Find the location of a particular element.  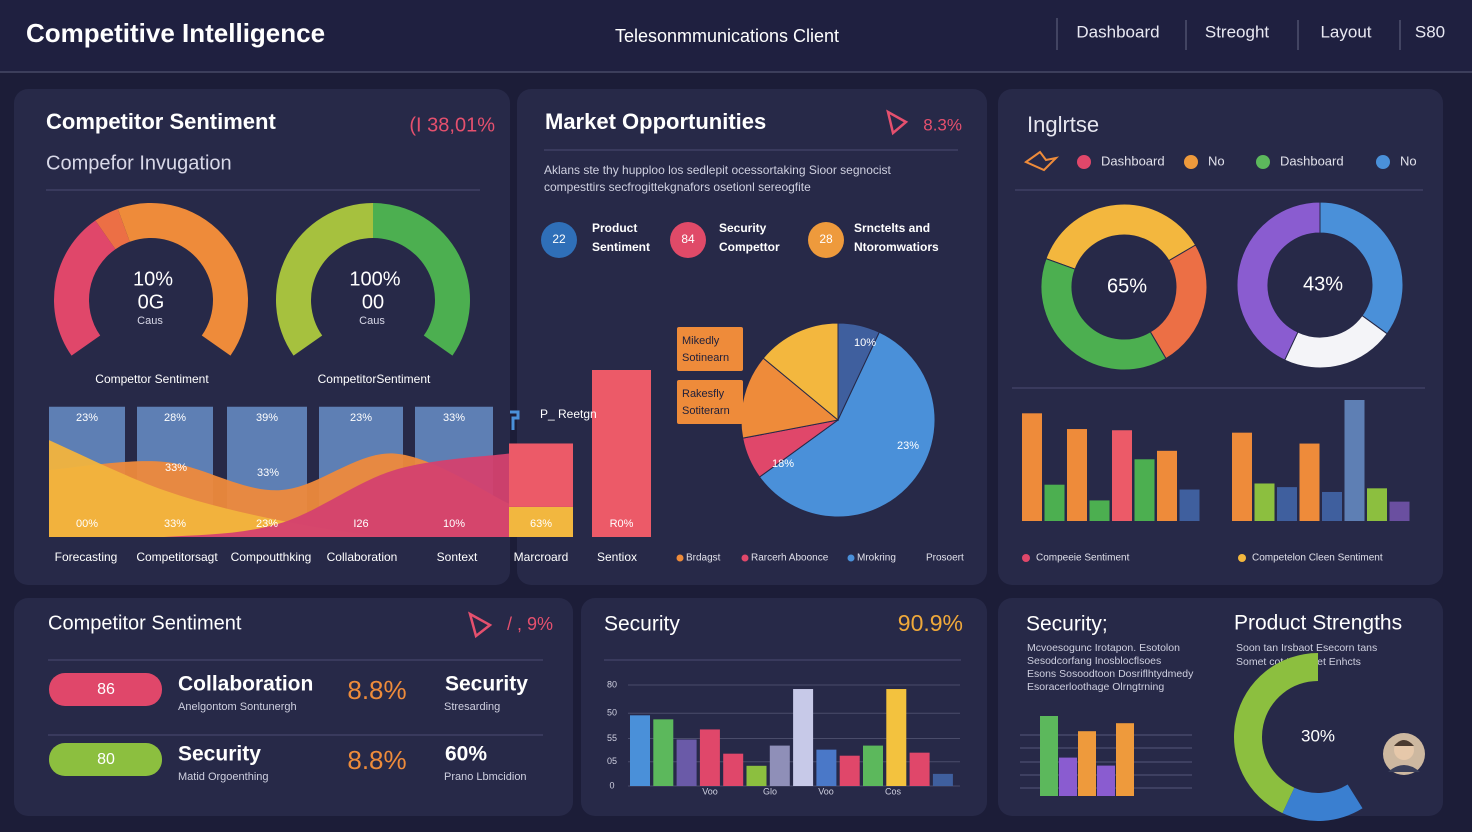

row-value: 8.8% is located at coordinates (376, 690).